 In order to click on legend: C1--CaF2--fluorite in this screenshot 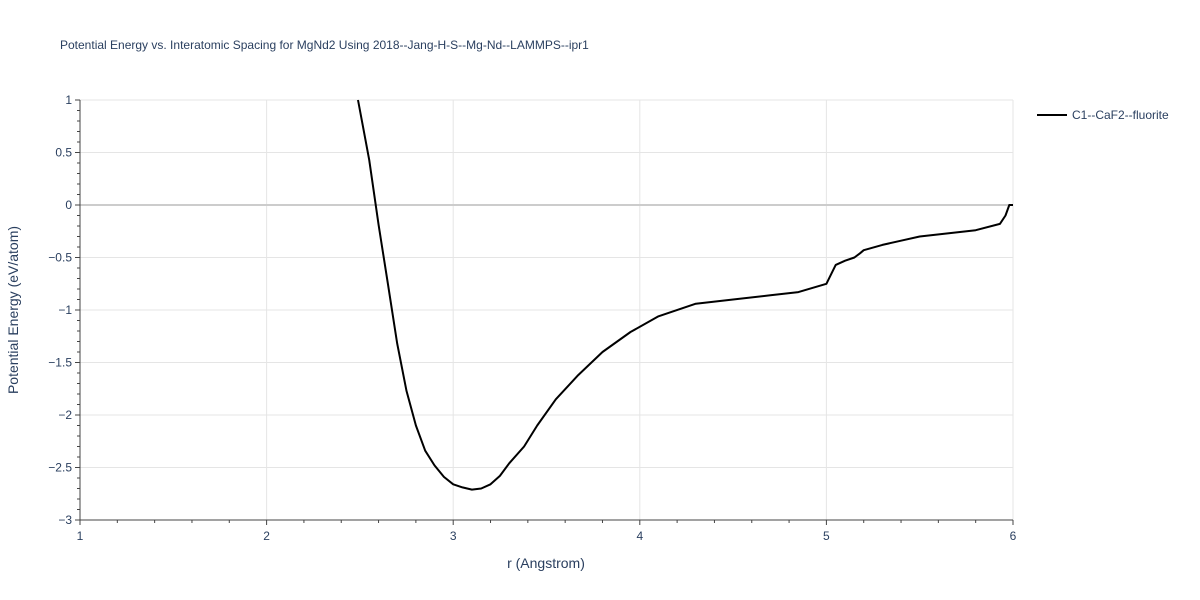, I will do `click(1103, 115)`.